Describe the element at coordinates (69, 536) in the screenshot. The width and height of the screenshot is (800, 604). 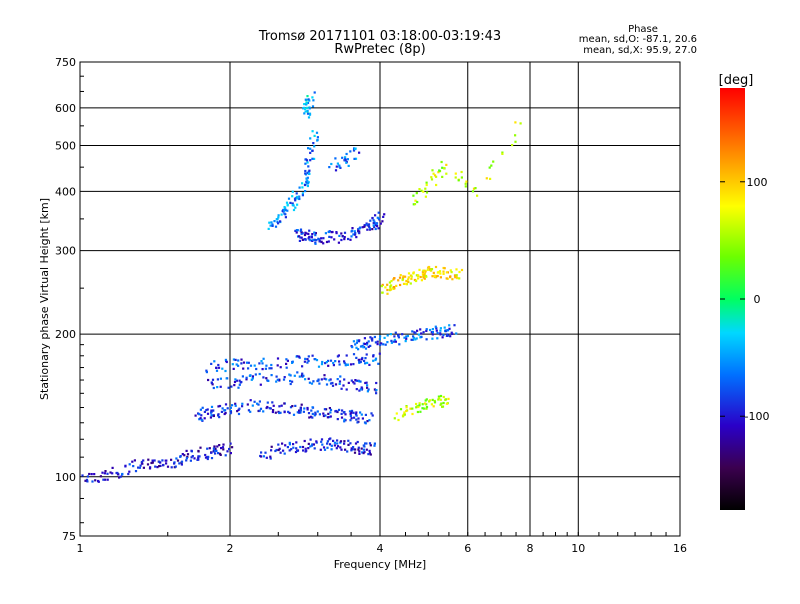
I see `y-tick-label: 75` at that location.